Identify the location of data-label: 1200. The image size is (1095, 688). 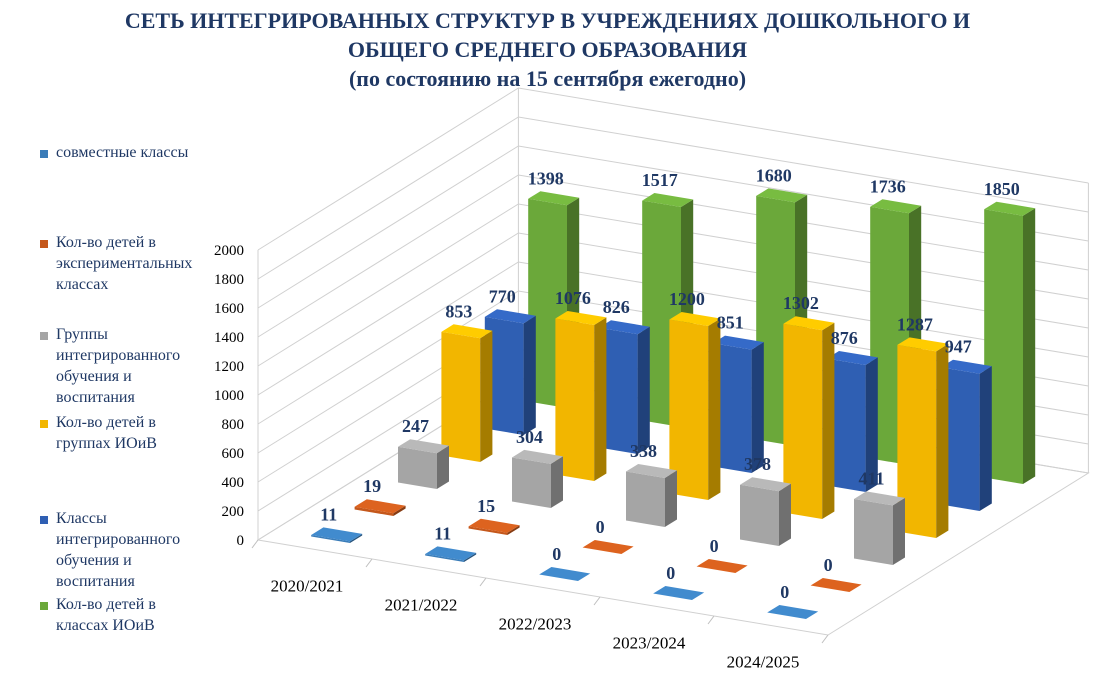
(687, 299).